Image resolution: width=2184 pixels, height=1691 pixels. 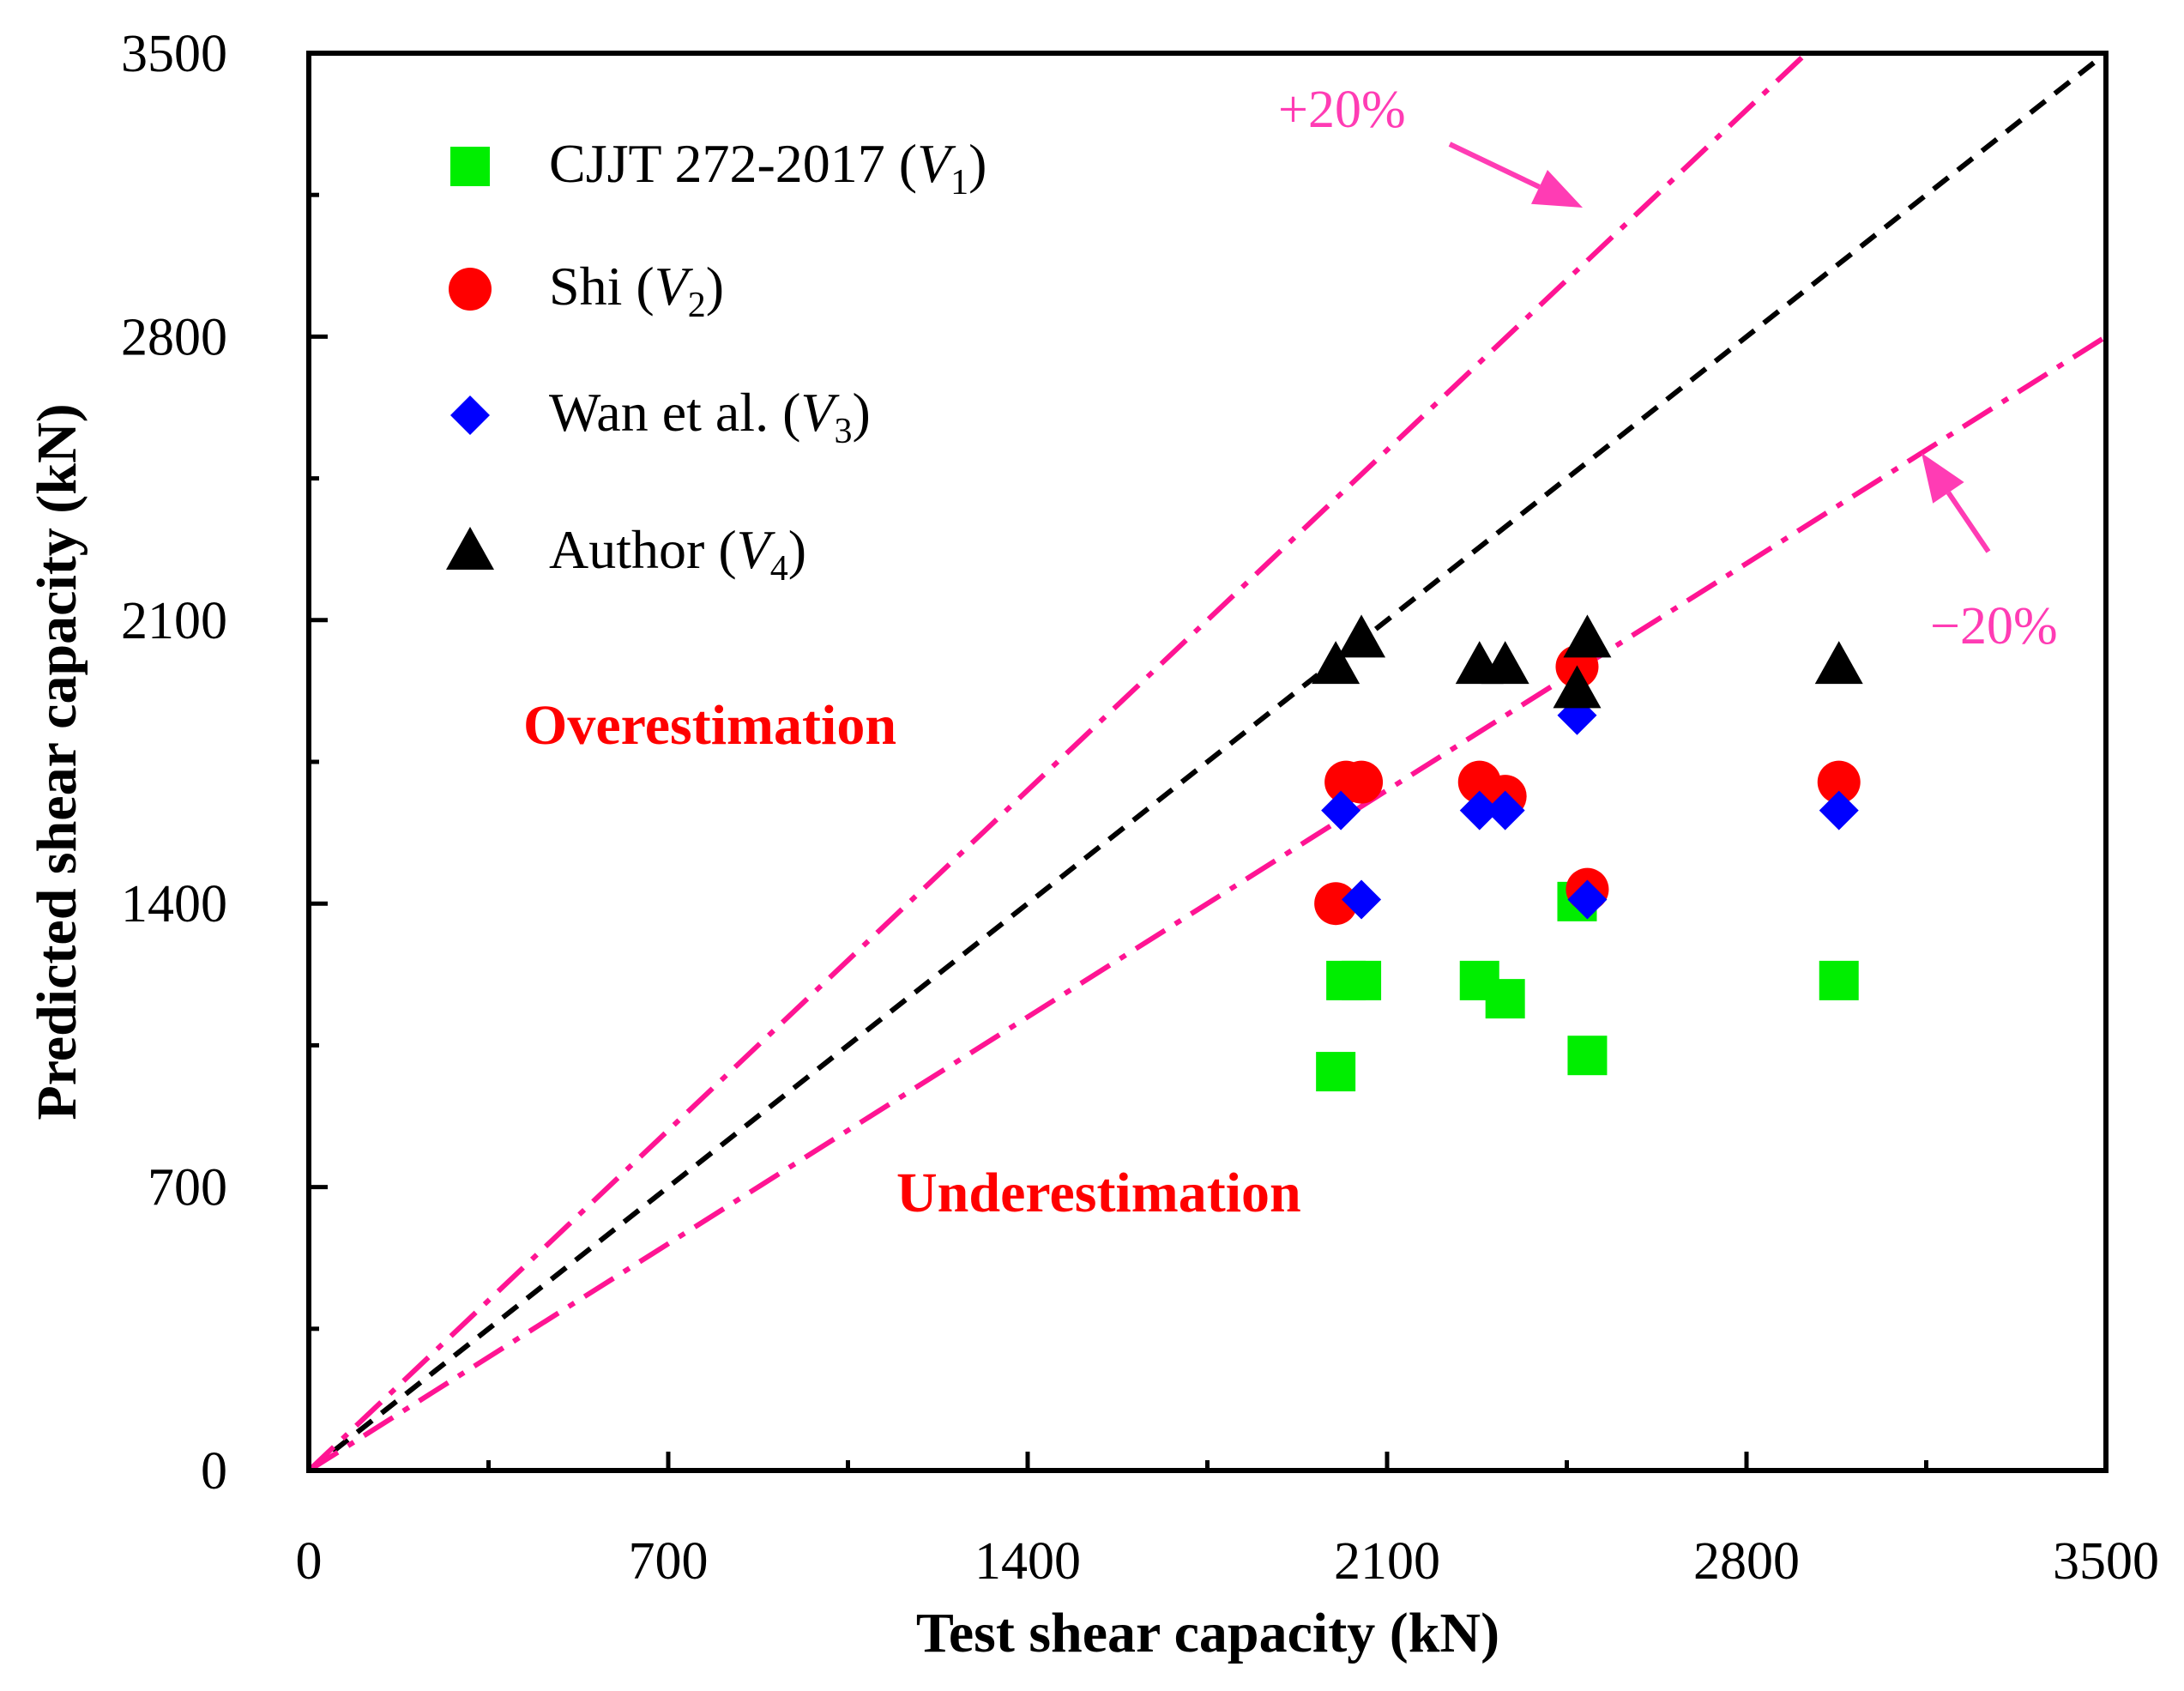 What do you see at coordinates (470, 415) in the screenshot?
I see `legend-marker-diamond` at bounding box center [470, 415].